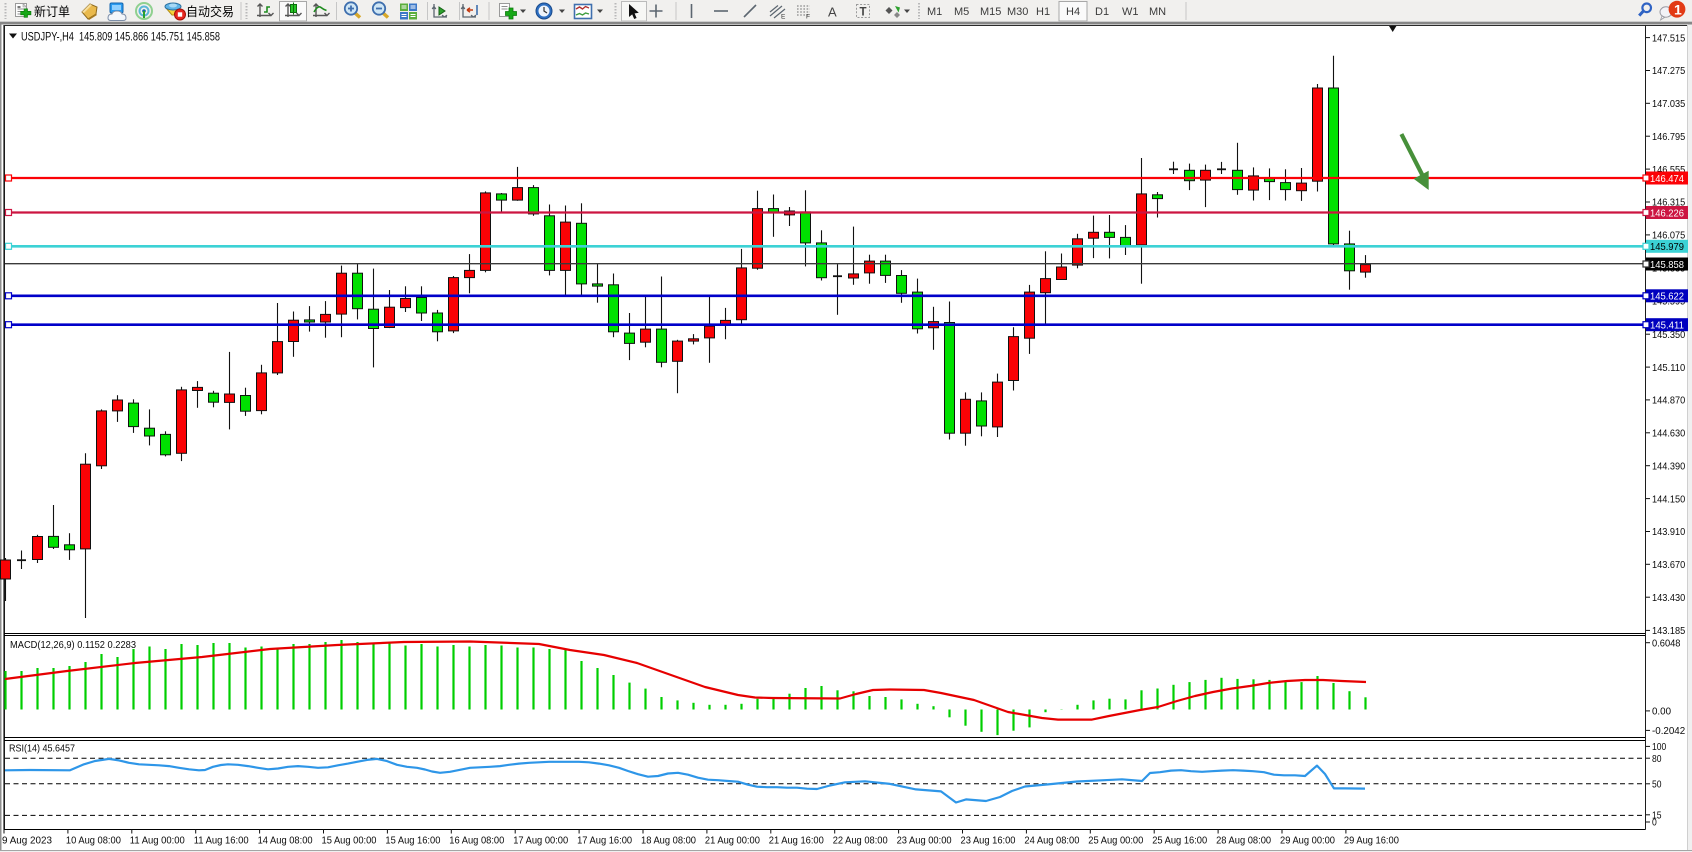 This screenshot has height=852, width=1692. I want to click on svg-text: W1, so click(1130, 12).